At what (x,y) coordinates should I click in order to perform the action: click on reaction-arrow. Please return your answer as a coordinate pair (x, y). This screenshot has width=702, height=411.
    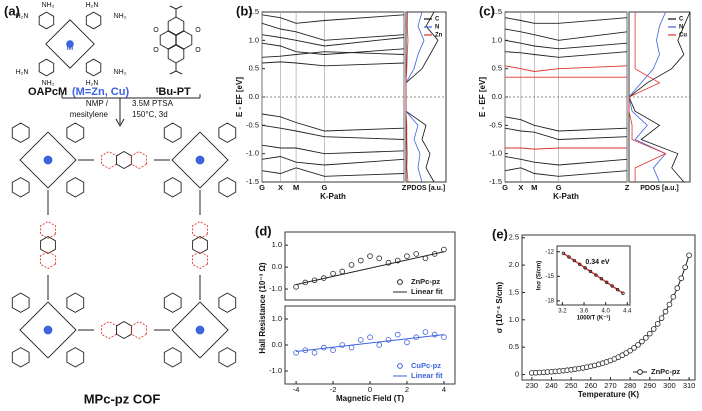
    Looking at the image, I should click on (131, 111).